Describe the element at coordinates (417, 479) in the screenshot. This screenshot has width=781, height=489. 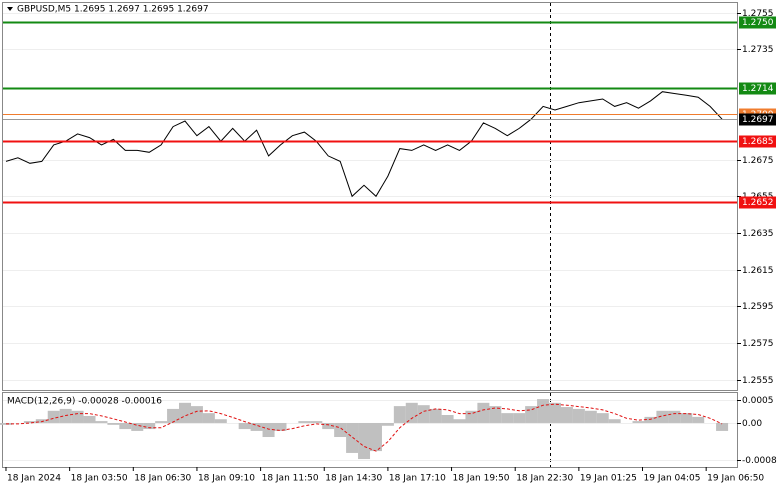
I see `x-tick-label: 18 Jan 17:10` at that location.